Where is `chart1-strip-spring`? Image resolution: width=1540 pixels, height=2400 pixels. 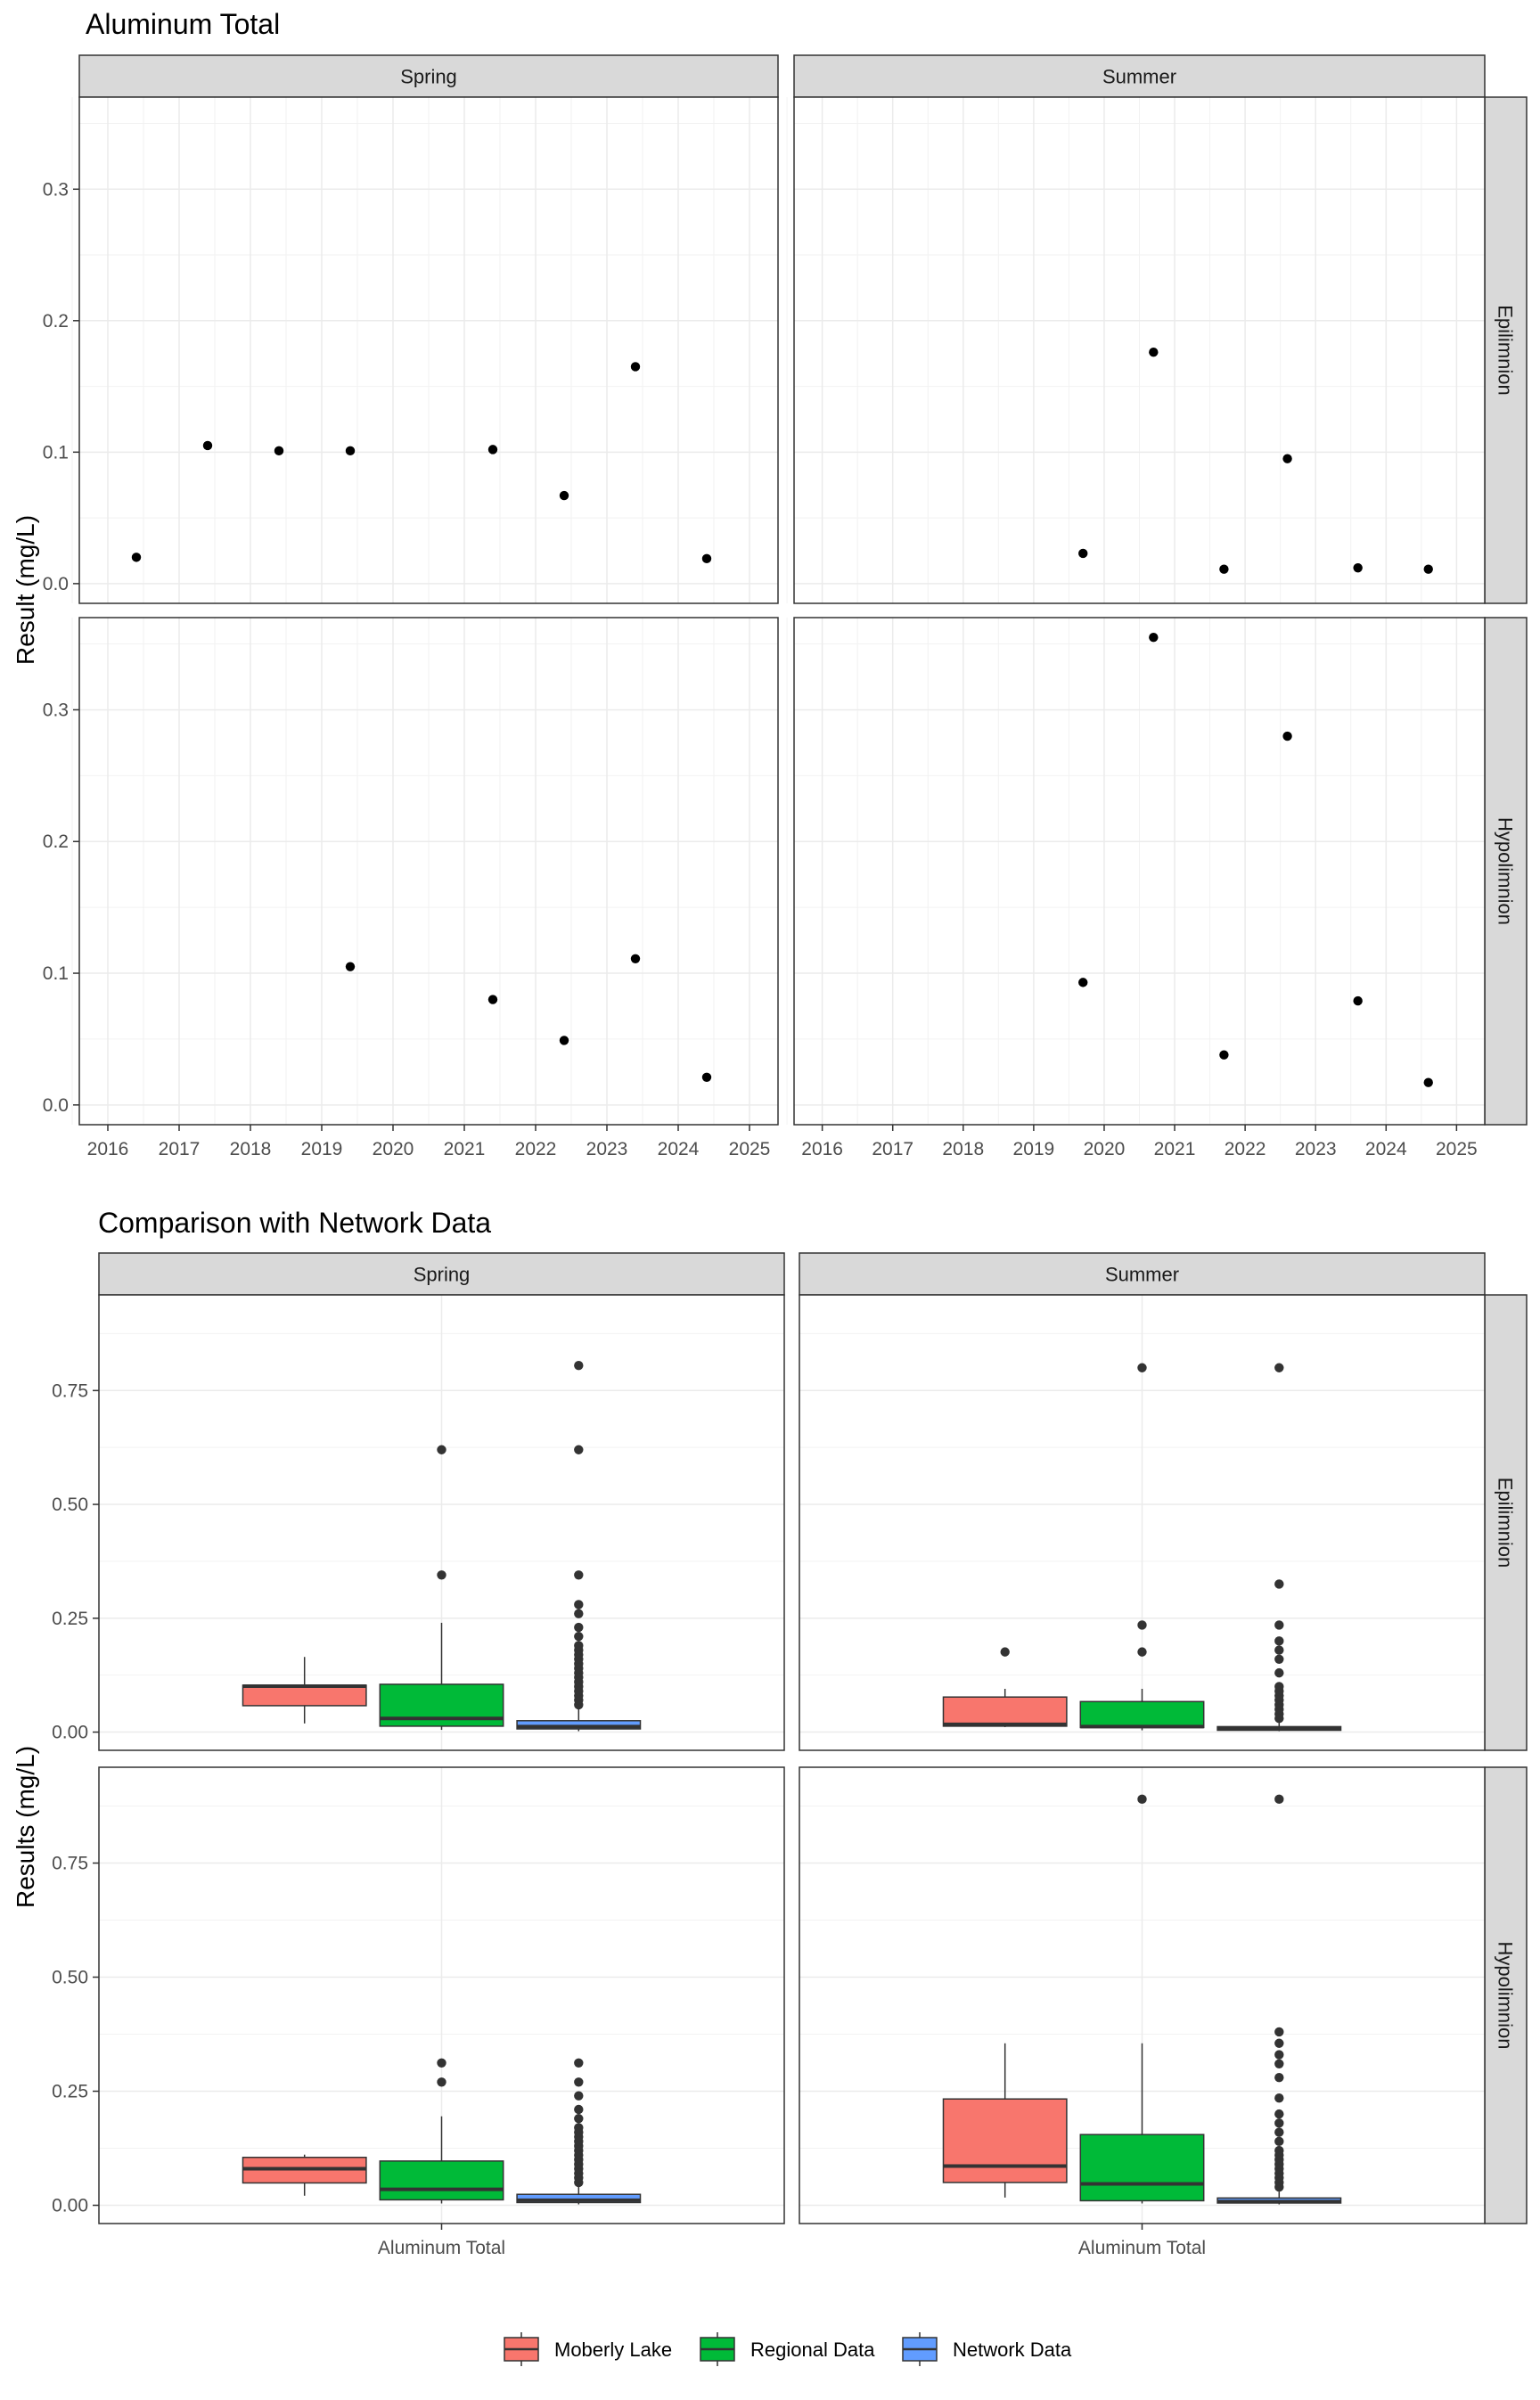
chart1-strip-spring is located at coordinates (428, 76).